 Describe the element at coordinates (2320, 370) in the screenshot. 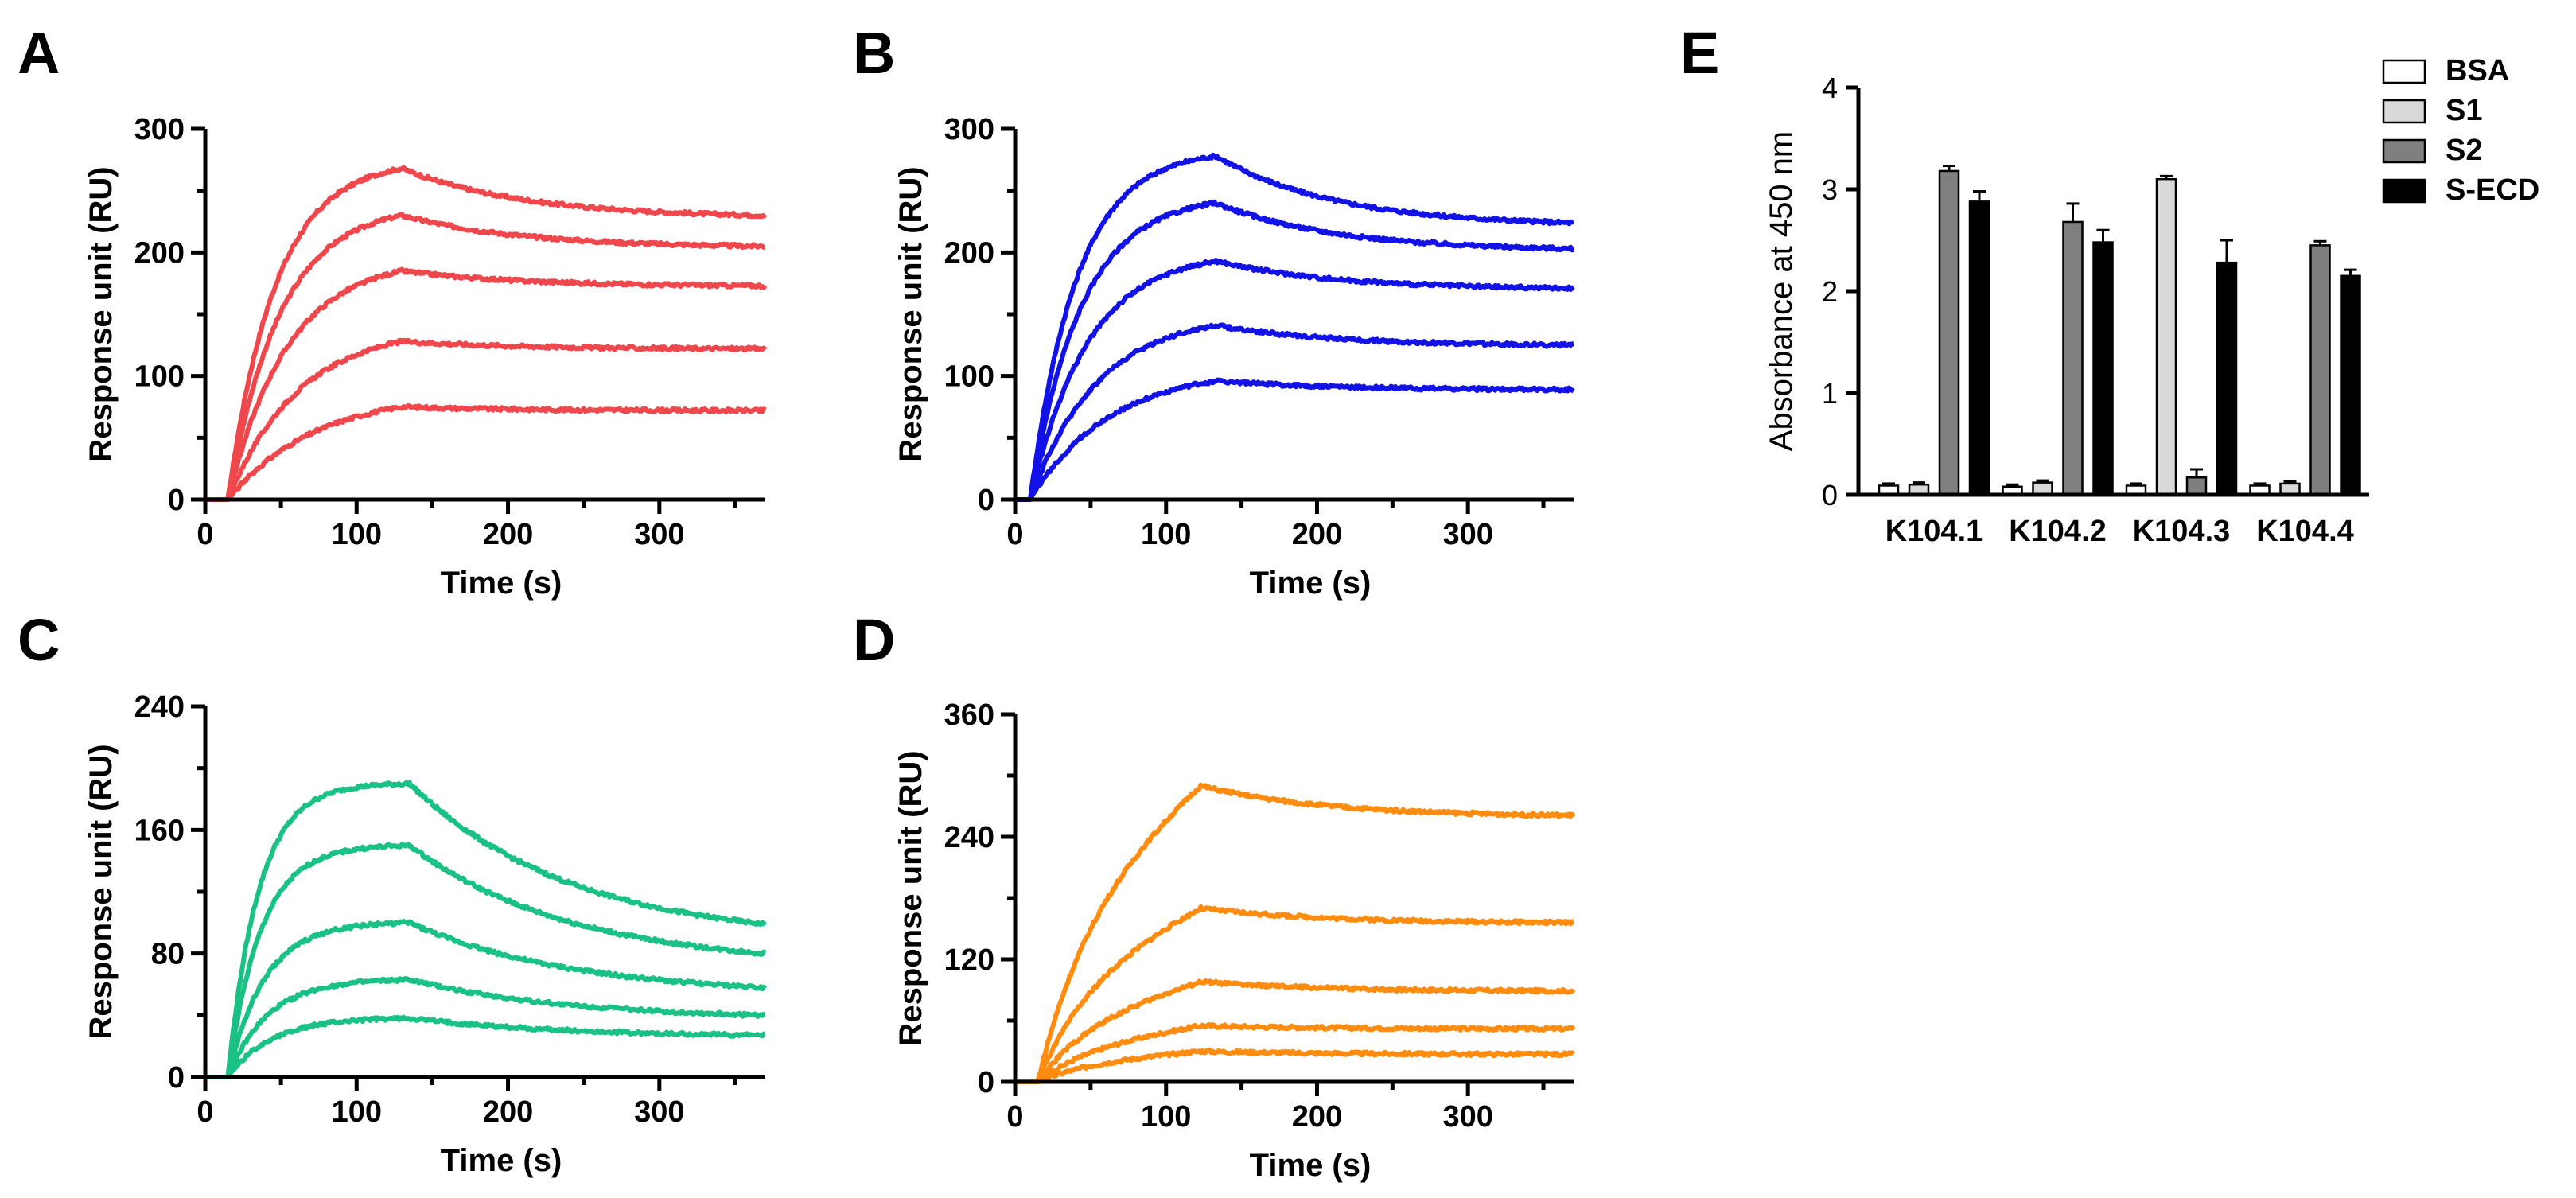

I see `bar-s2-k104.4` at that location.